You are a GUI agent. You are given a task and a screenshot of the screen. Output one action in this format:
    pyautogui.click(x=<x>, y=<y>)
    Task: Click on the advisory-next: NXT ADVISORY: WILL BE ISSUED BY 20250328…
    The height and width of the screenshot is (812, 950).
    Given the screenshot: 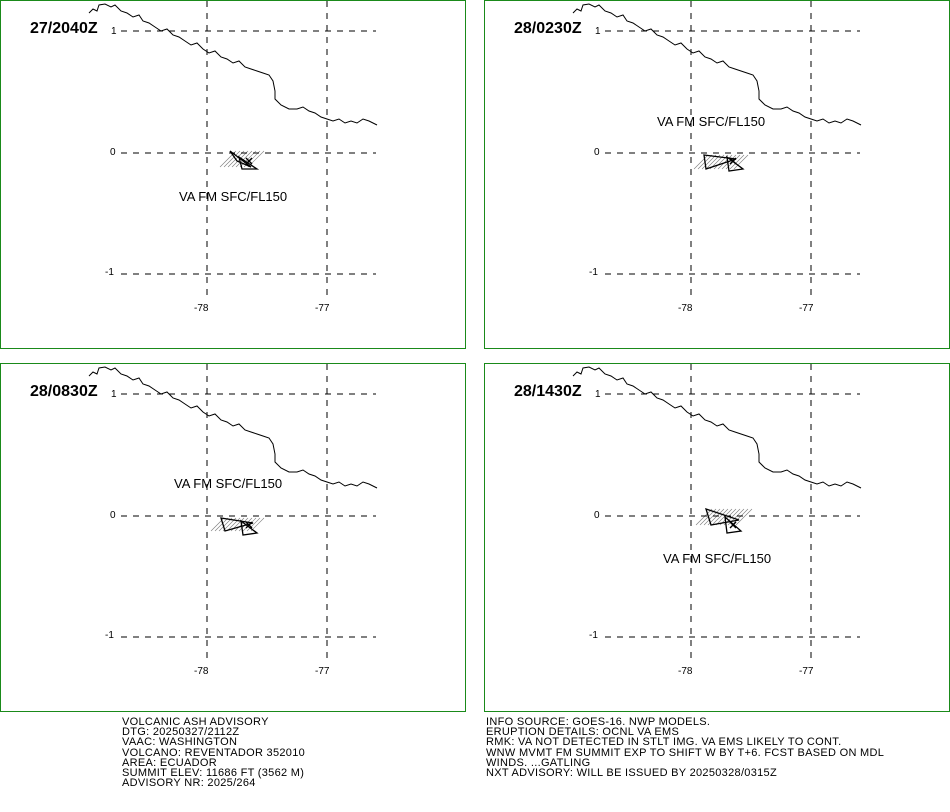 What is the action you would take?
    pyautogui.click(x=631, y=773)
    